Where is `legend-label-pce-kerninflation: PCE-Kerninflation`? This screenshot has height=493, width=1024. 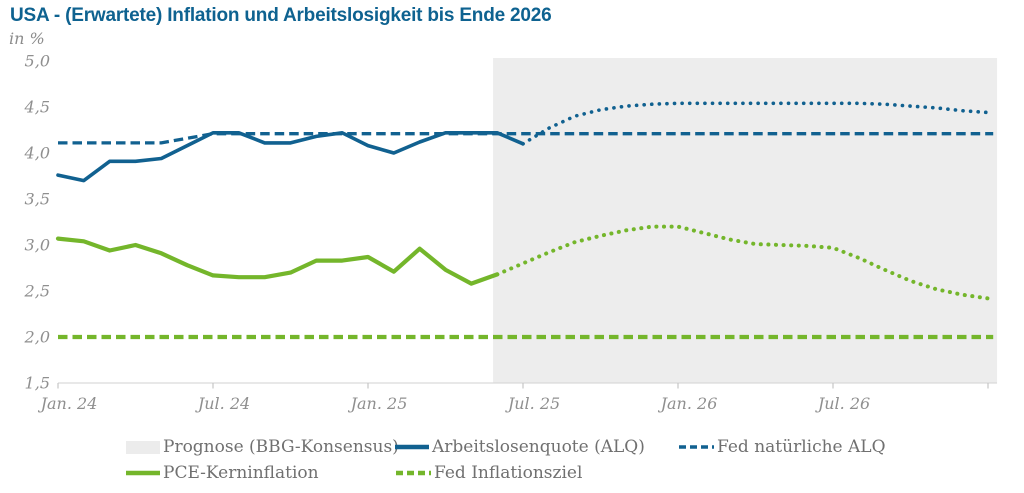
legend-label-pce-kerninflation: PCE-Kerninflation is located at coordinates (241, 473).